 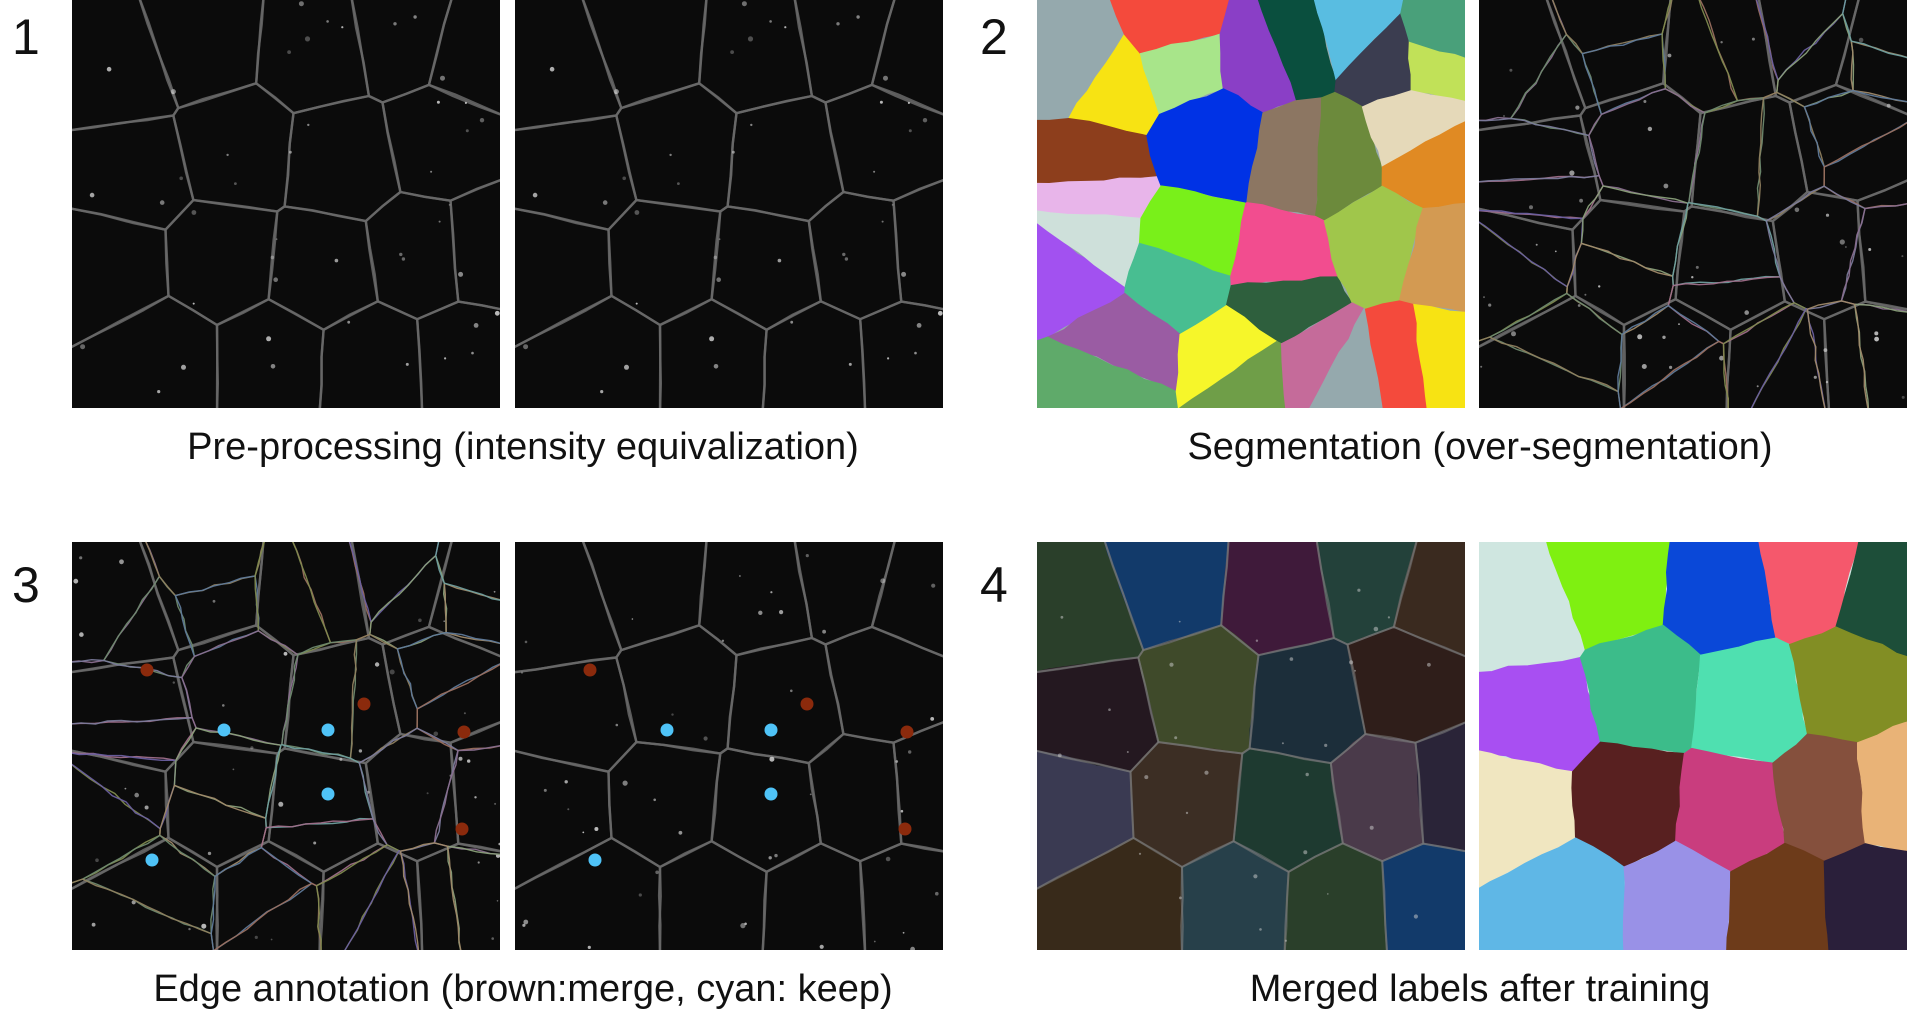 What do you see at coordinates (1693, 204) in the screenshot?
I see `panel-oversegmentation-contours` at bounding box center [1693, 204].